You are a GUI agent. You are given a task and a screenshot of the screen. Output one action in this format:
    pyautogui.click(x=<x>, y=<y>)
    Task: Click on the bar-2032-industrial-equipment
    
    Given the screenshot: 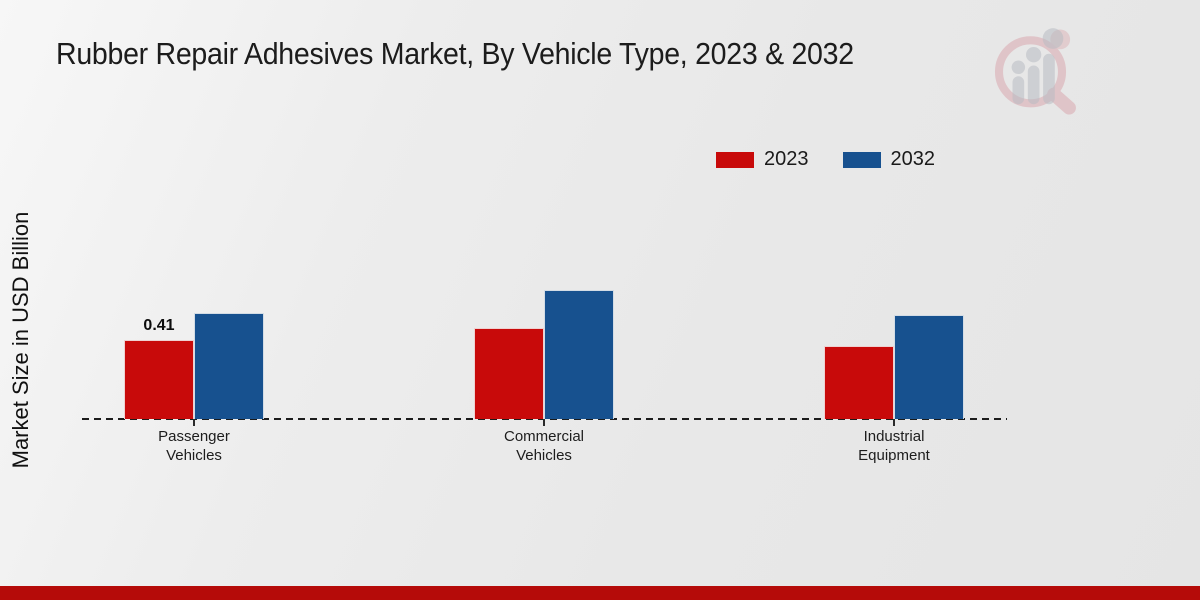 What is the action you would take?
    pyautogui.click(x=929, y=367)
    